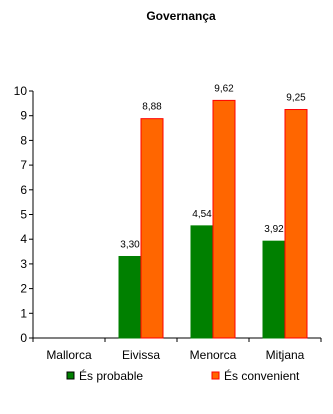  I want to click on y-tick-label: 6, so click(23, 190).